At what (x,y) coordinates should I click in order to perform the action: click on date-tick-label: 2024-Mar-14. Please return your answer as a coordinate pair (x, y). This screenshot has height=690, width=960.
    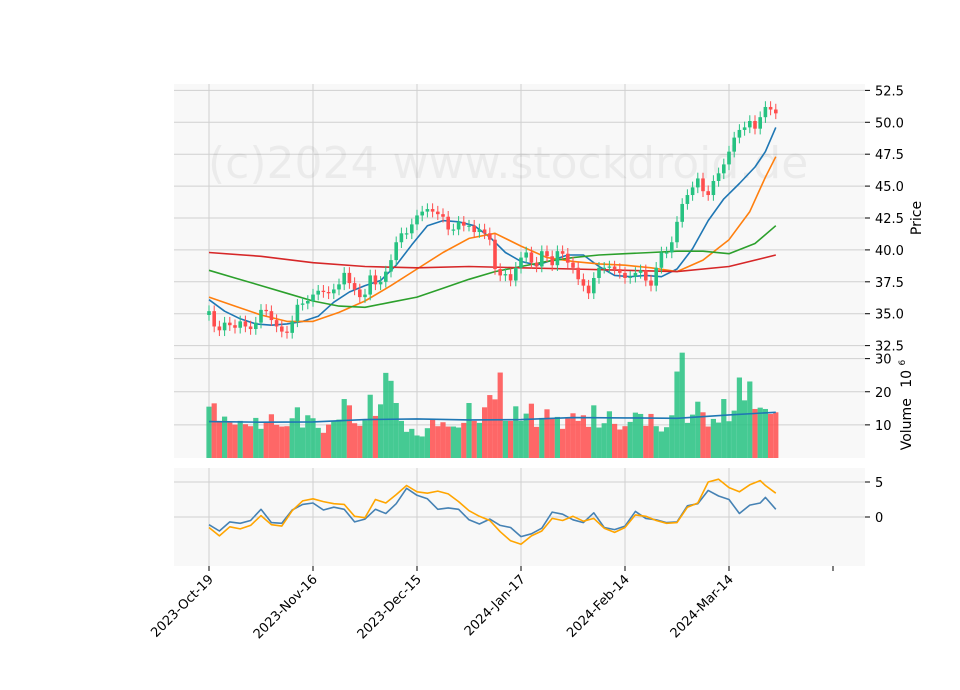
    Looking at the image, I should click on (702, 606).